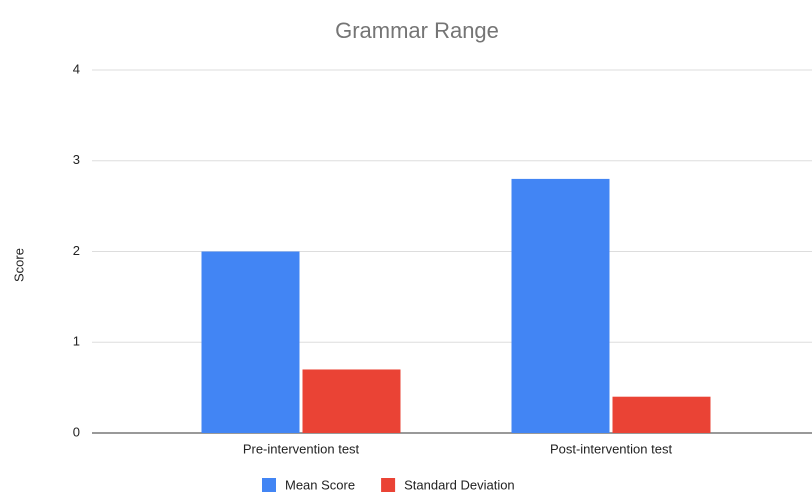 The image size is (812, 493). I want to click on x-tick-label: Post-intervention test, so click(611, 448).